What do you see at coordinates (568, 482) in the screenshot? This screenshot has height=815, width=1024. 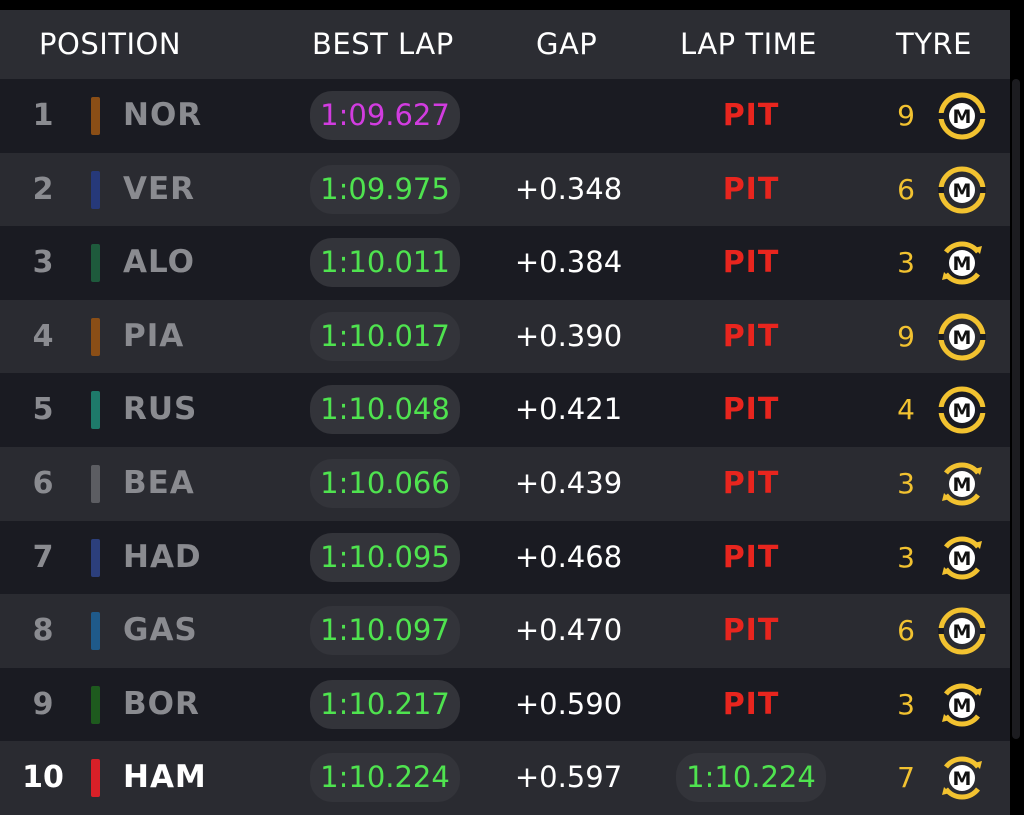 I see `gap-value: +0.439` at bounding box center [568, 482].